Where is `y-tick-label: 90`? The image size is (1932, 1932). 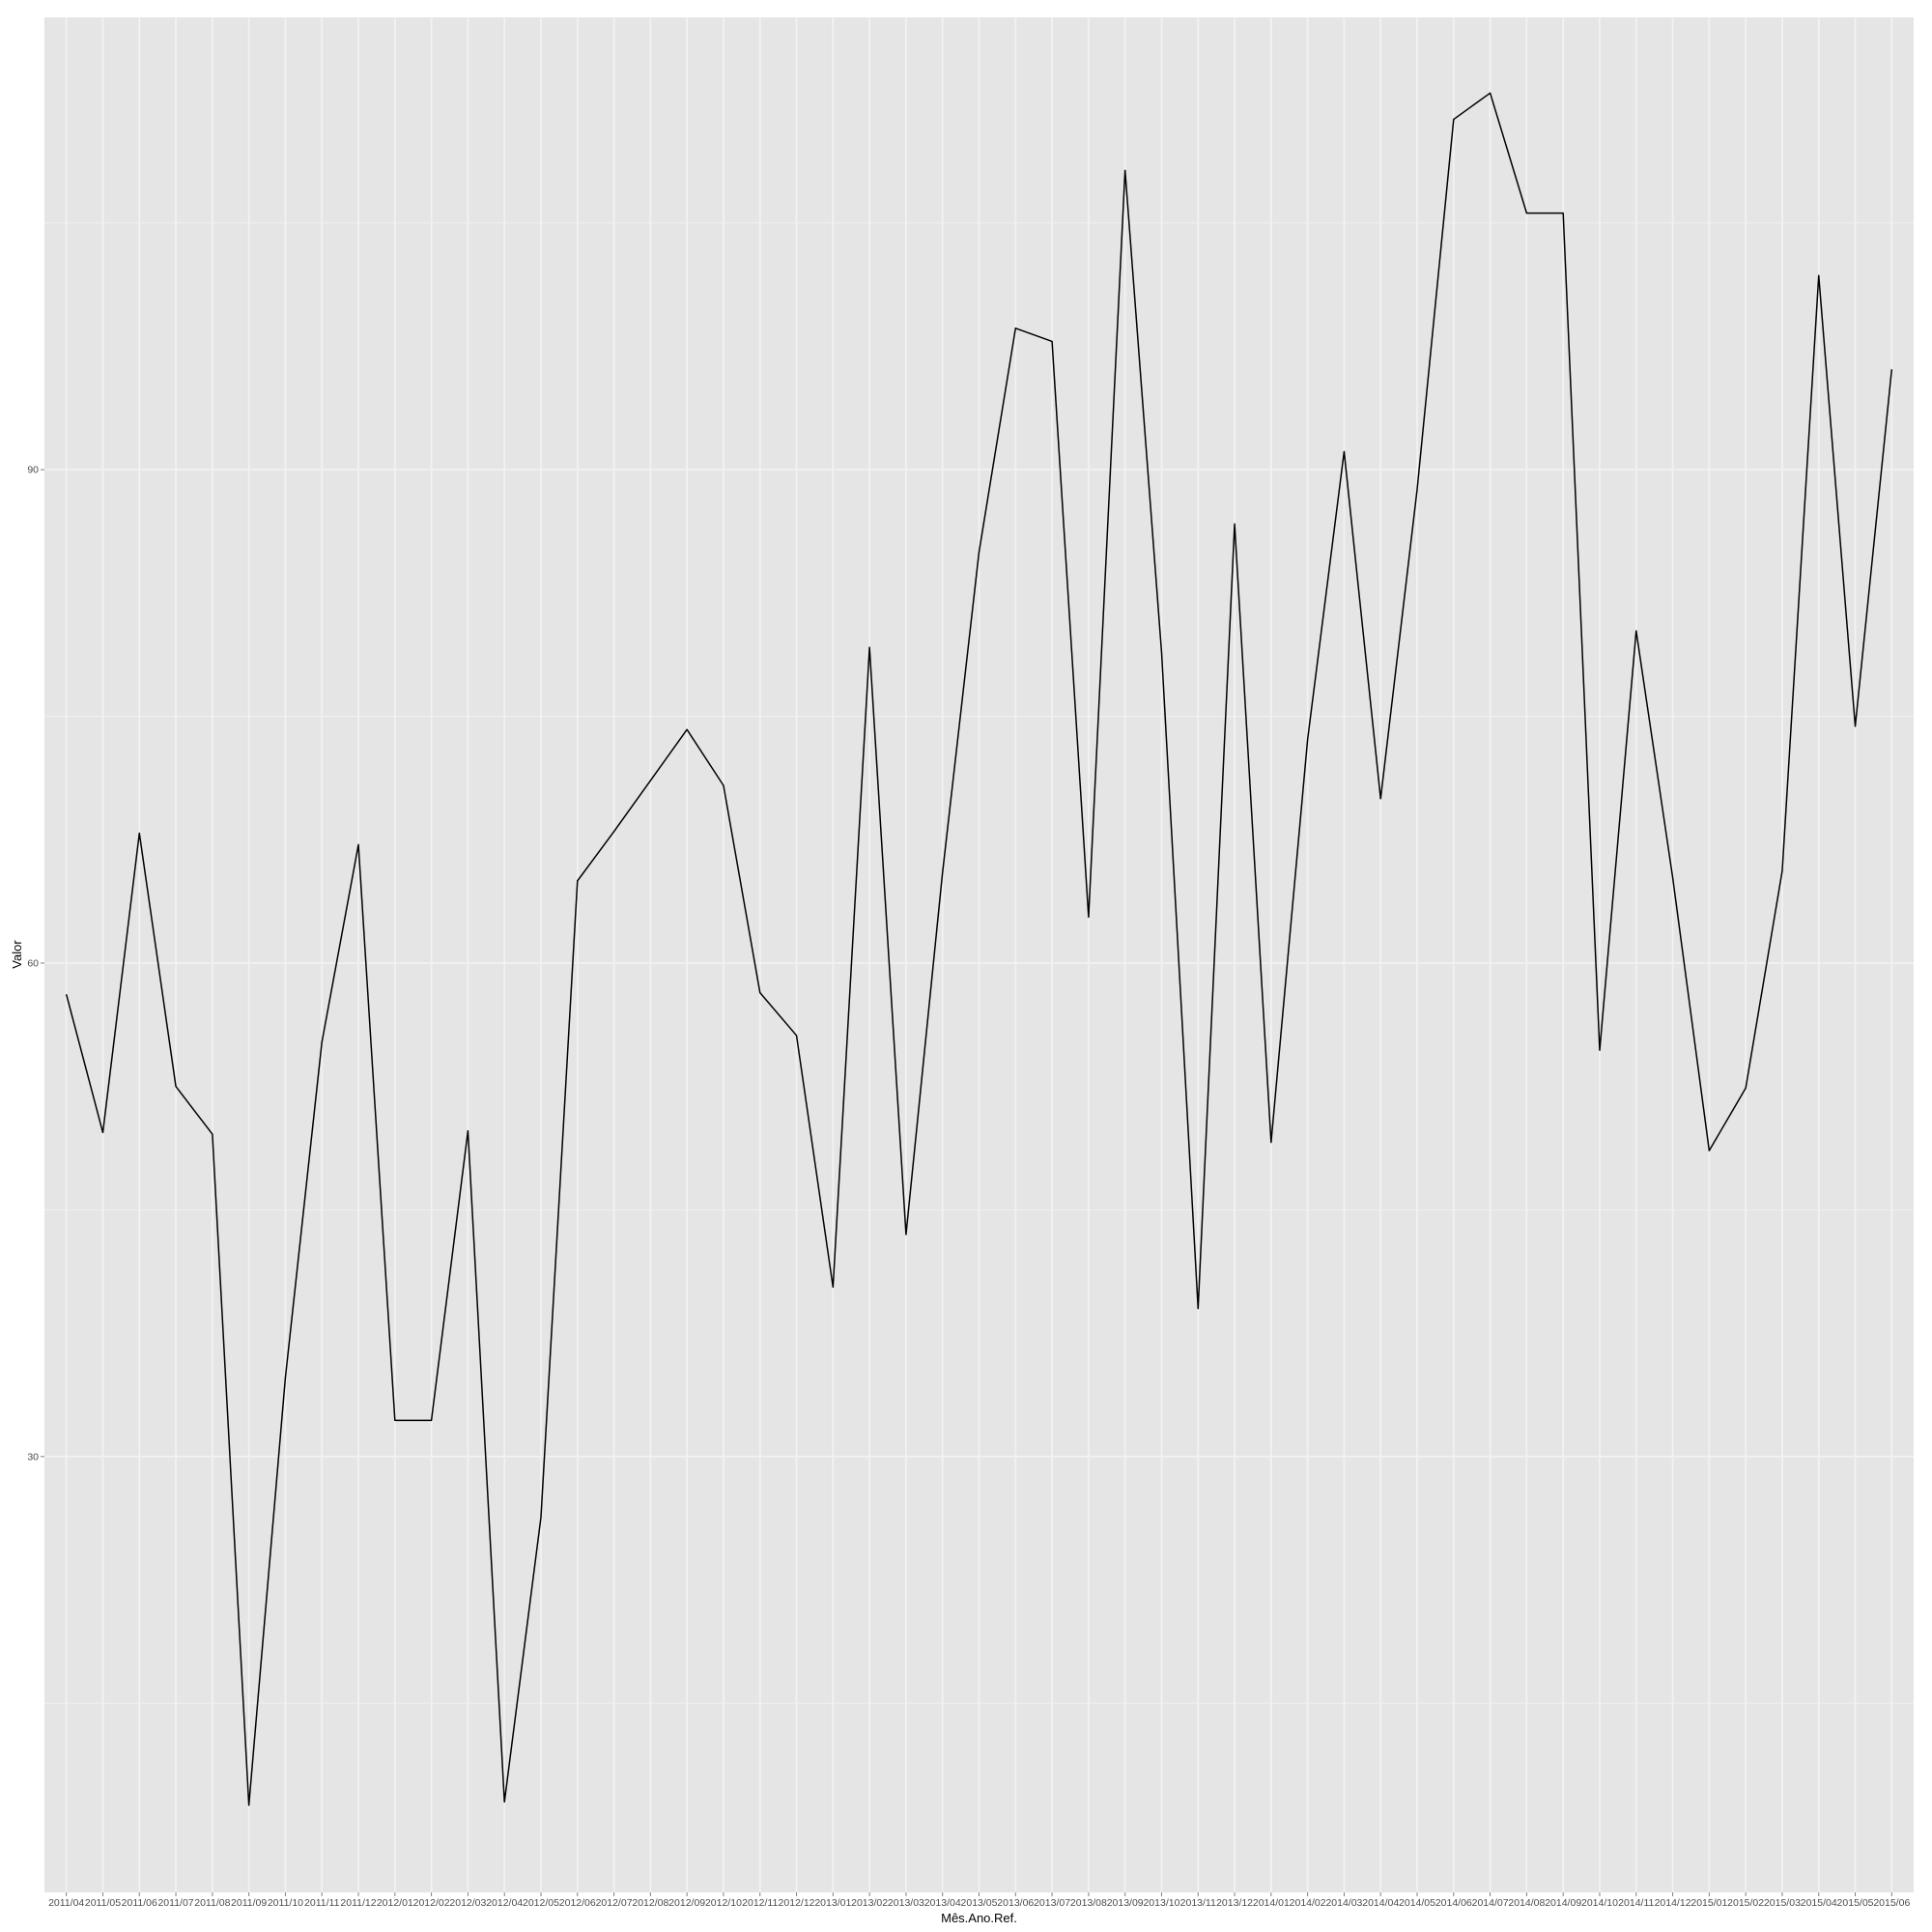
y-tick-label: 90 is located at coordinates (33, 470).